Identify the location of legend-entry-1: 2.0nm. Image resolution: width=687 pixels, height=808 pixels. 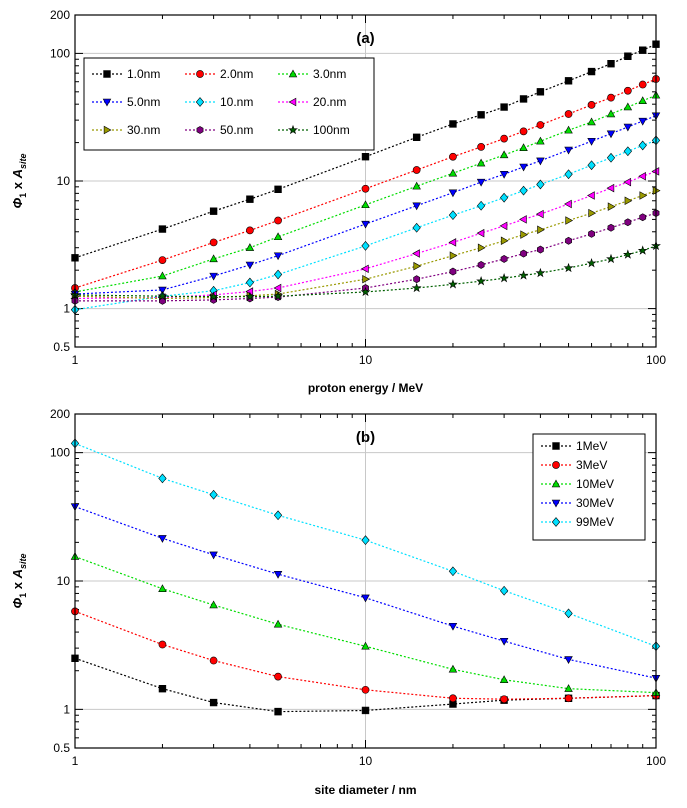
(219, 74).